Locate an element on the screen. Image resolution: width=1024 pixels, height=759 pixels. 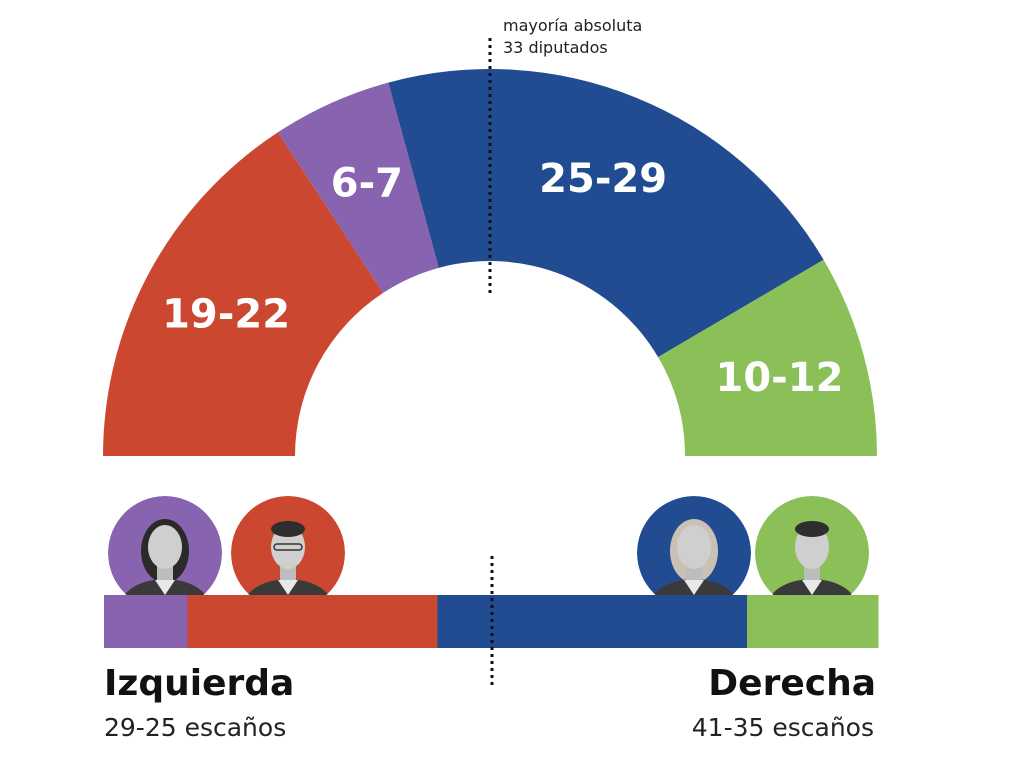
right-bloc-seats: 41-35 escaños is located at coordinates (783, 727).